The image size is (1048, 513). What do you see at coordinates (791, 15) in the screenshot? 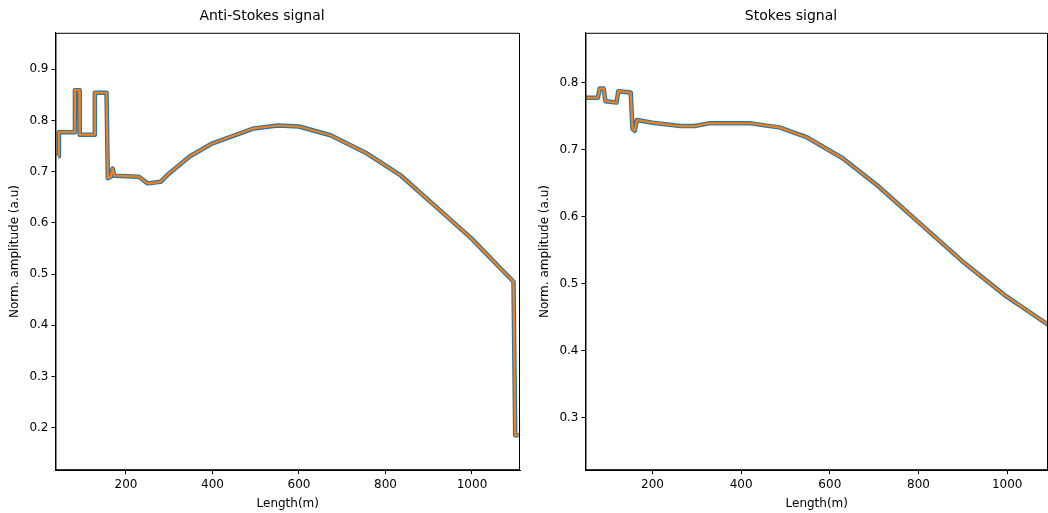
I see `chart-title: Stokes signal` at bounding box center [791, 15].